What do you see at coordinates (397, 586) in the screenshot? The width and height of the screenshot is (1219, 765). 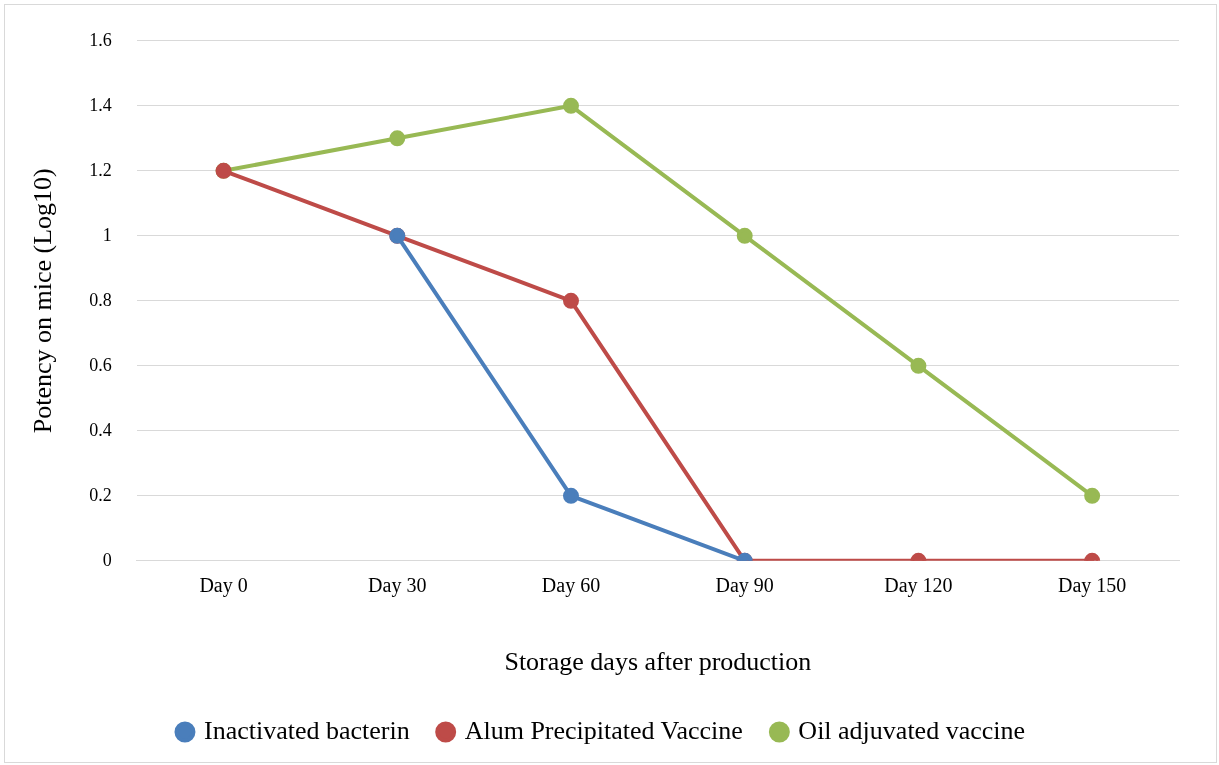 I see `x-tick-label: Day 30` at bounding box center [397, 586].